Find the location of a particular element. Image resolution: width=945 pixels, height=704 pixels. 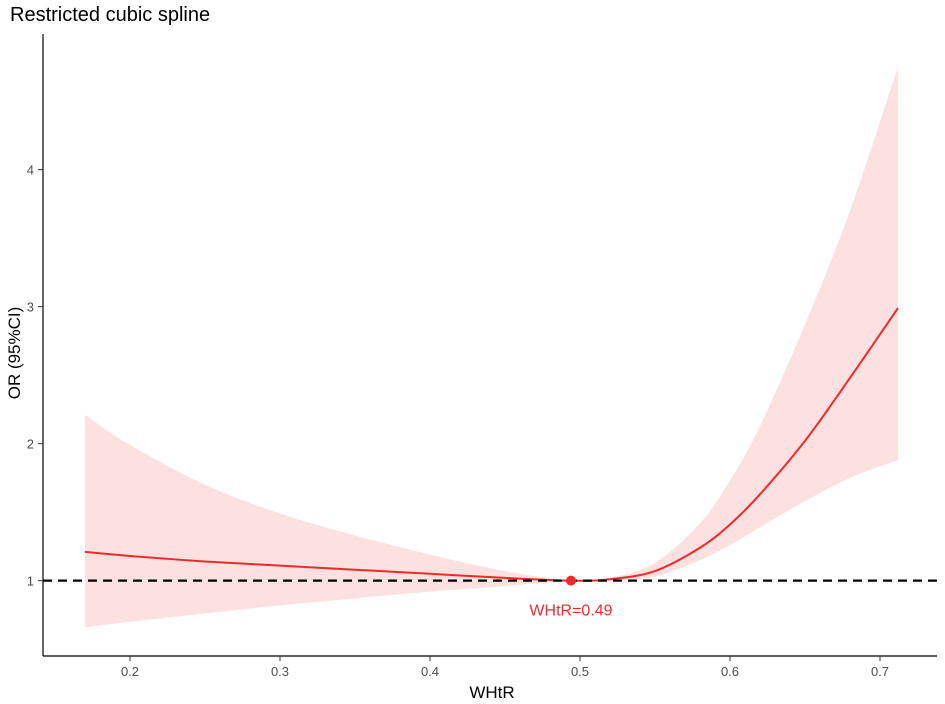

min-point-marker is located at coordinates (571, 580).